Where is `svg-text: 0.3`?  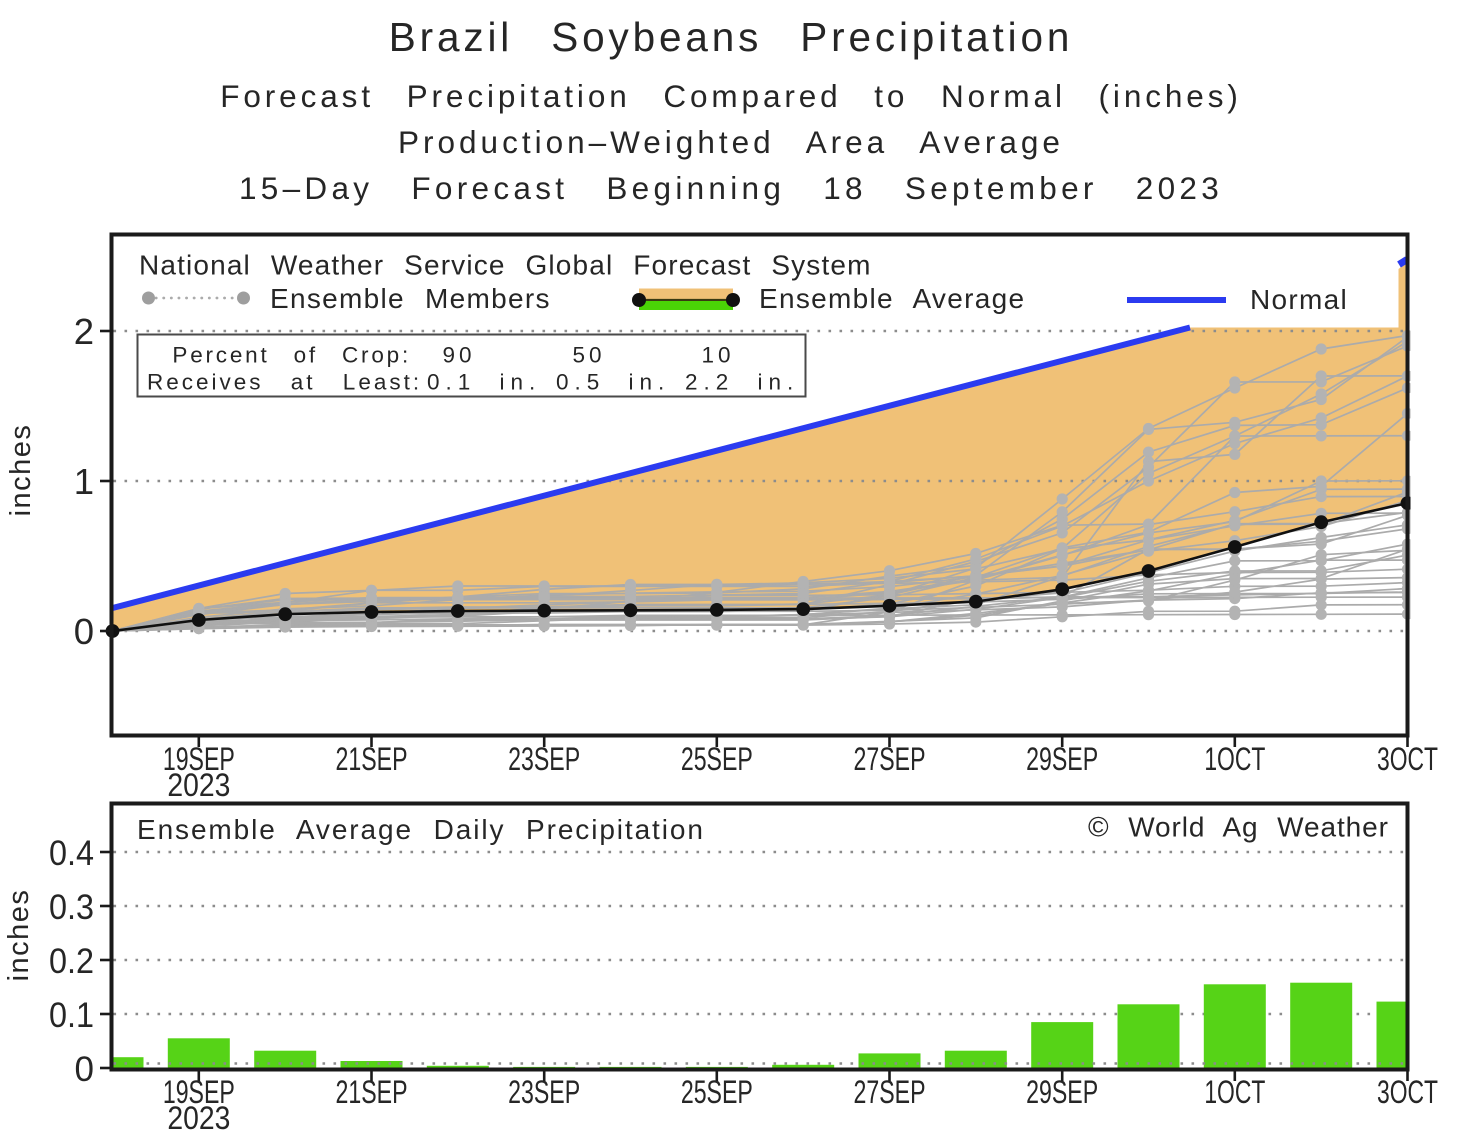
svg-text: 0.3 is located at coordinates (71, 907).